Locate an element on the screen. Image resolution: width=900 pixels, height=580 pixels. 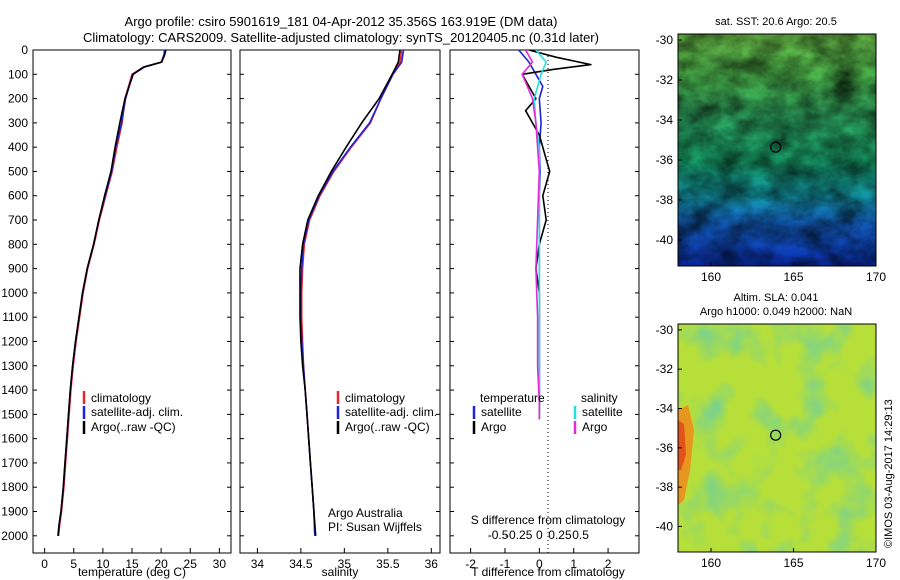
legend-label-satellite: satellite-adj. clim. is located at coordinates (137, 412).